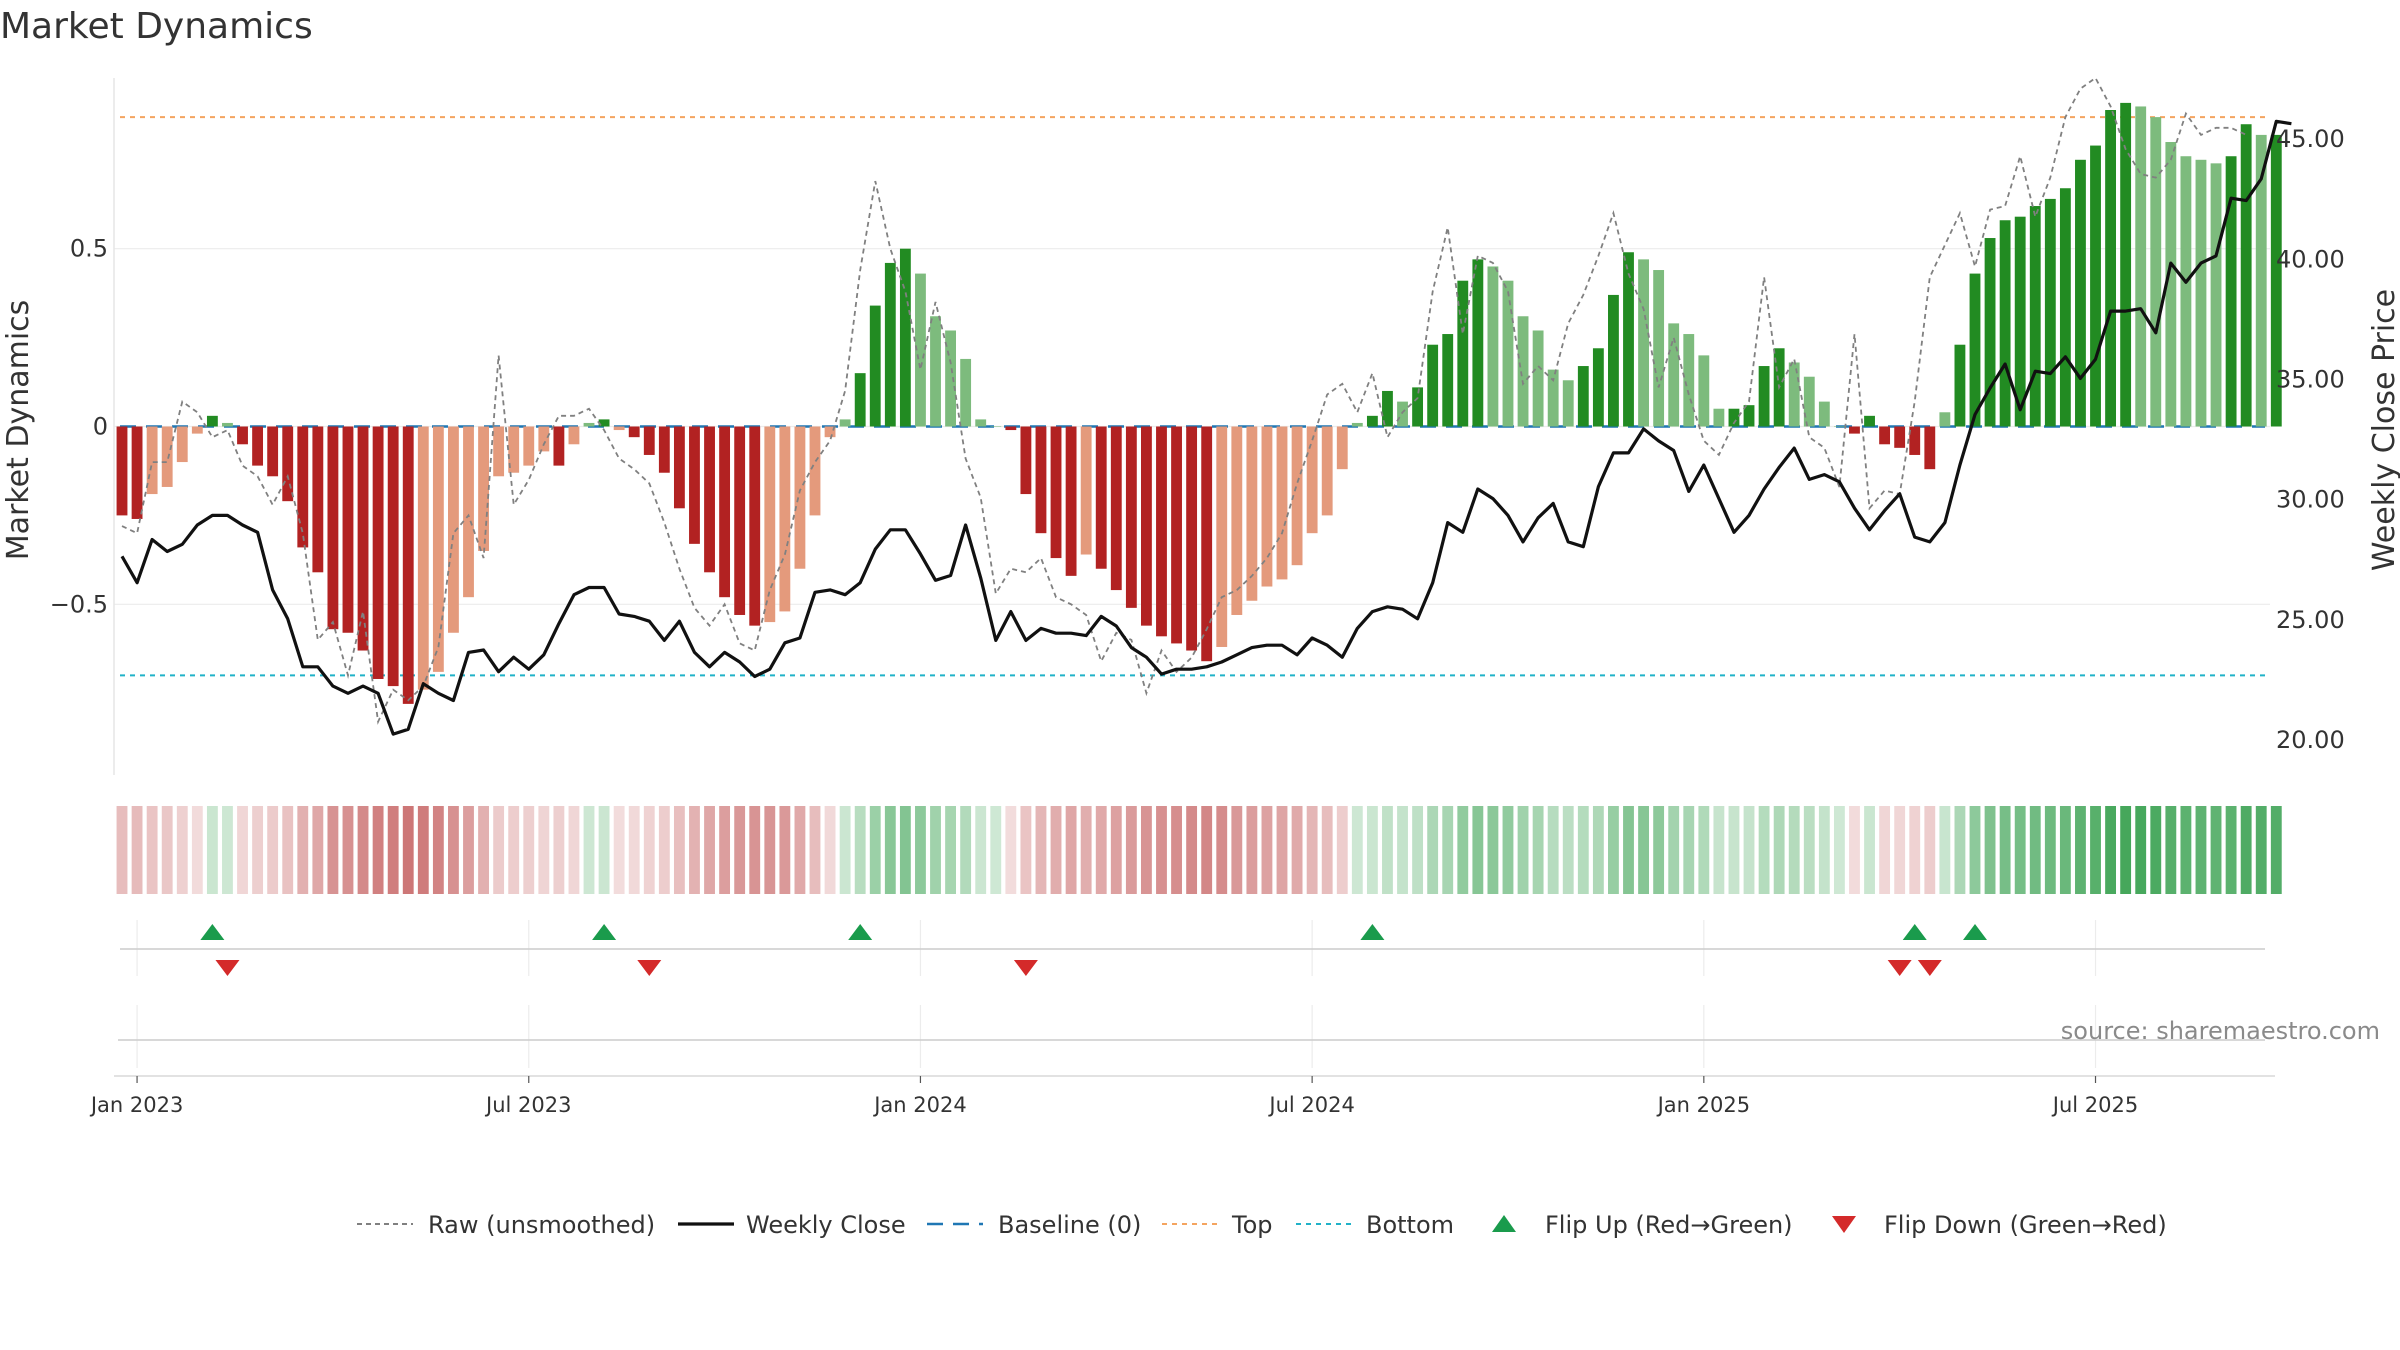 The height and width of the screenshot is (1350, 2400). Describe the element at coordinates (2220, 1031) in the screenshot. I see `source-credit: source: sharemaestro.com` at that location.